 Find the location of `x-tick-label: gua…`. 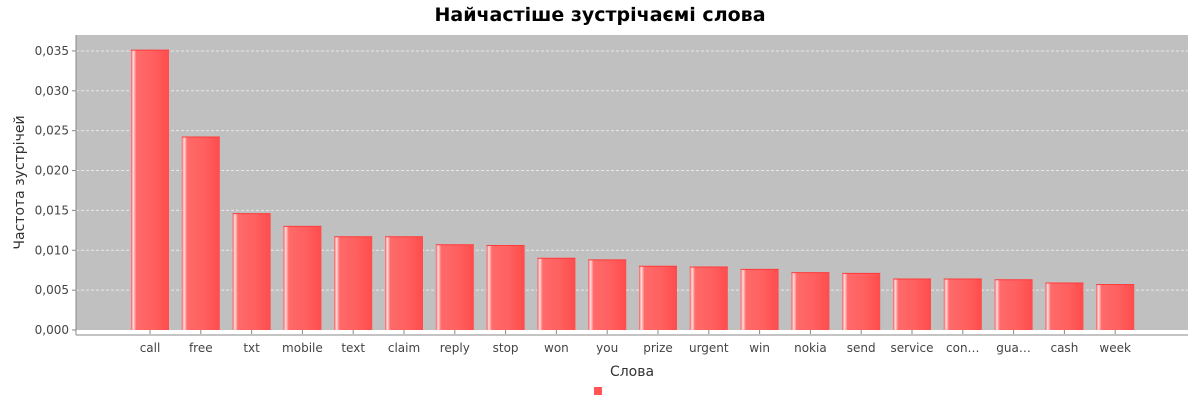

x-tick-label: gua… is located at coordinates (1013, 348).